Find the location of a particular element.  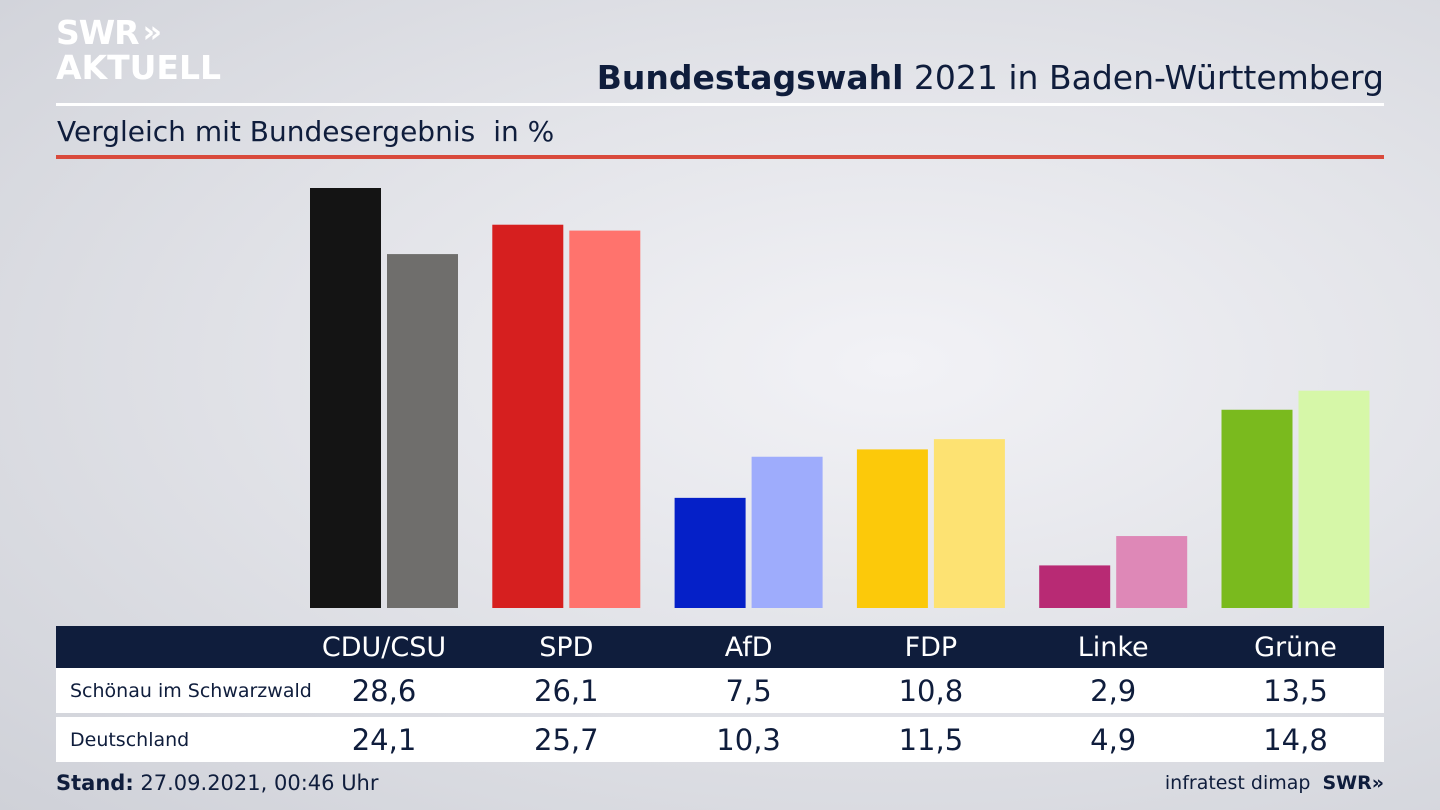

chart-title: Bundestagswahl 2021 in Baden-Württemberg is located at coordinates (990, 77).